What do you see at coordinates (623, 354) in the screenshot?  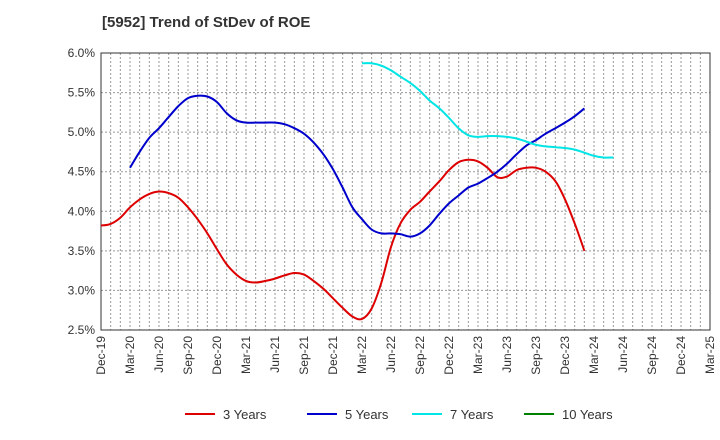 I see `x-tick-label: Jun-24` at bounding box center [623, 354].